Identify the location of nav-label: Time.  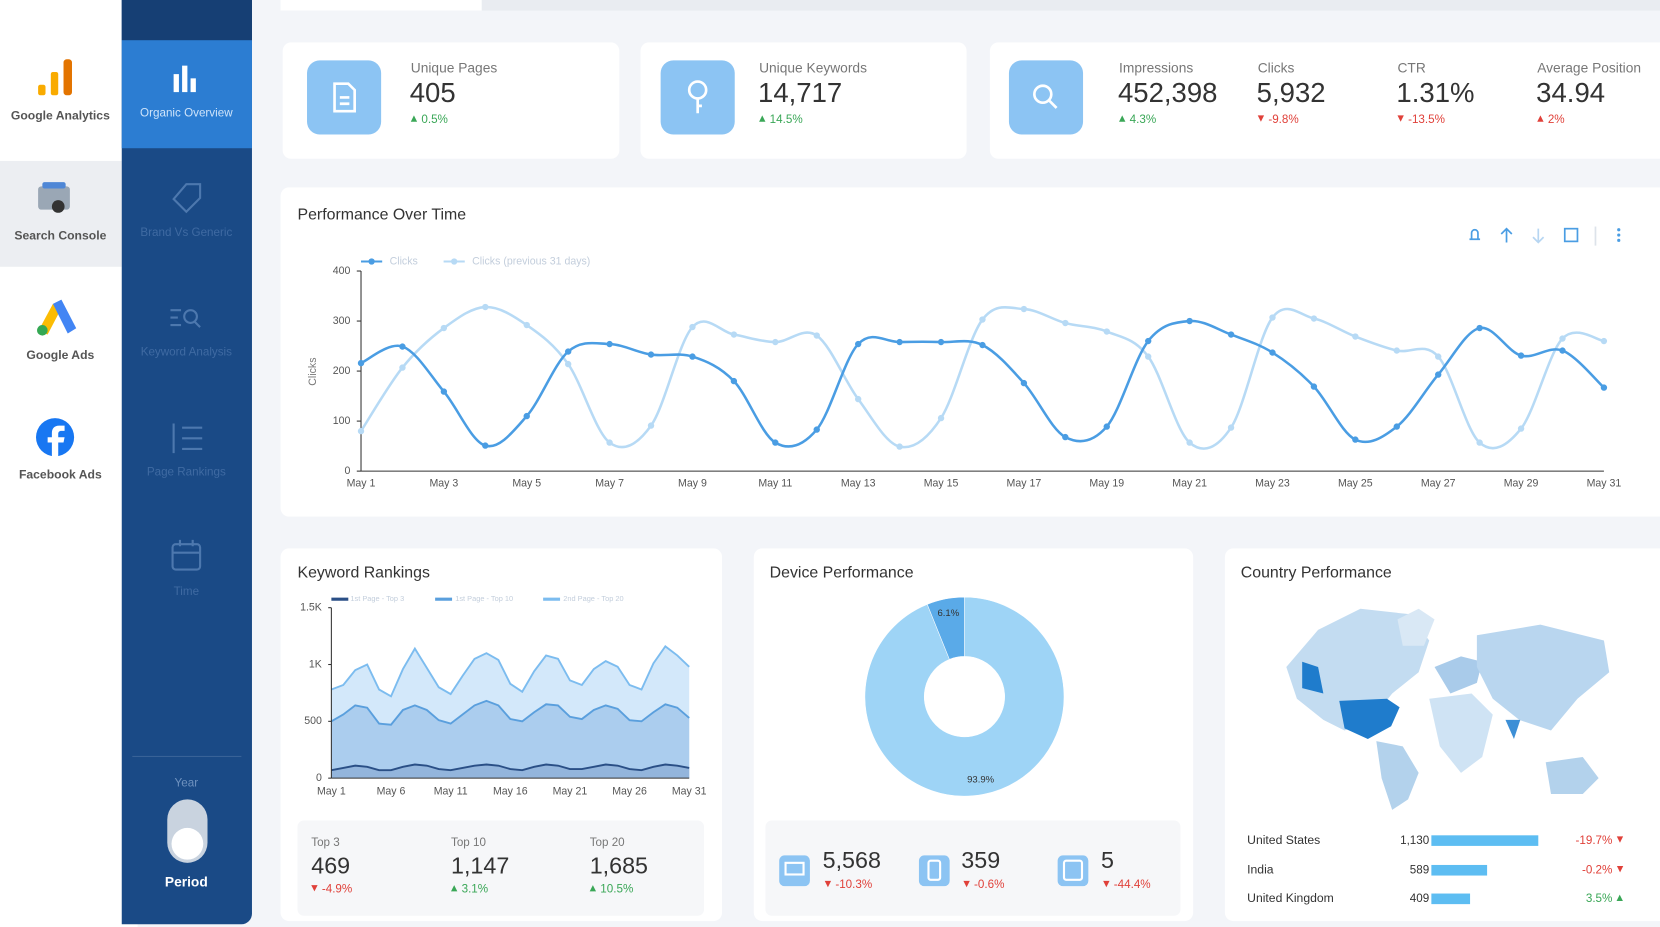
(186, 592).